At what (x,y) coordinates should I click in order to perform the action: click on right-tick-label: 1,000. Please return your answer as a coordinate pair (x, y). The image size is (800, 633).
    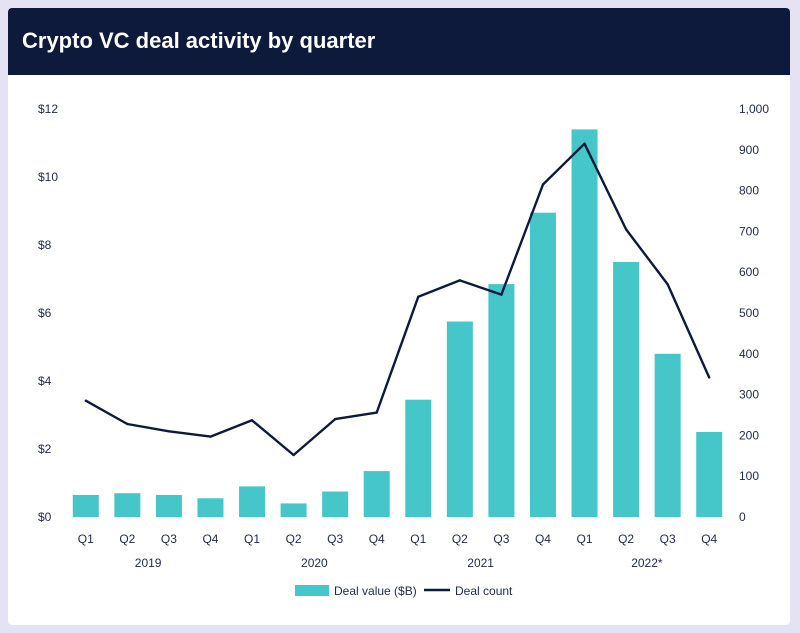
    Looking at the image, I should click on (754, 109).